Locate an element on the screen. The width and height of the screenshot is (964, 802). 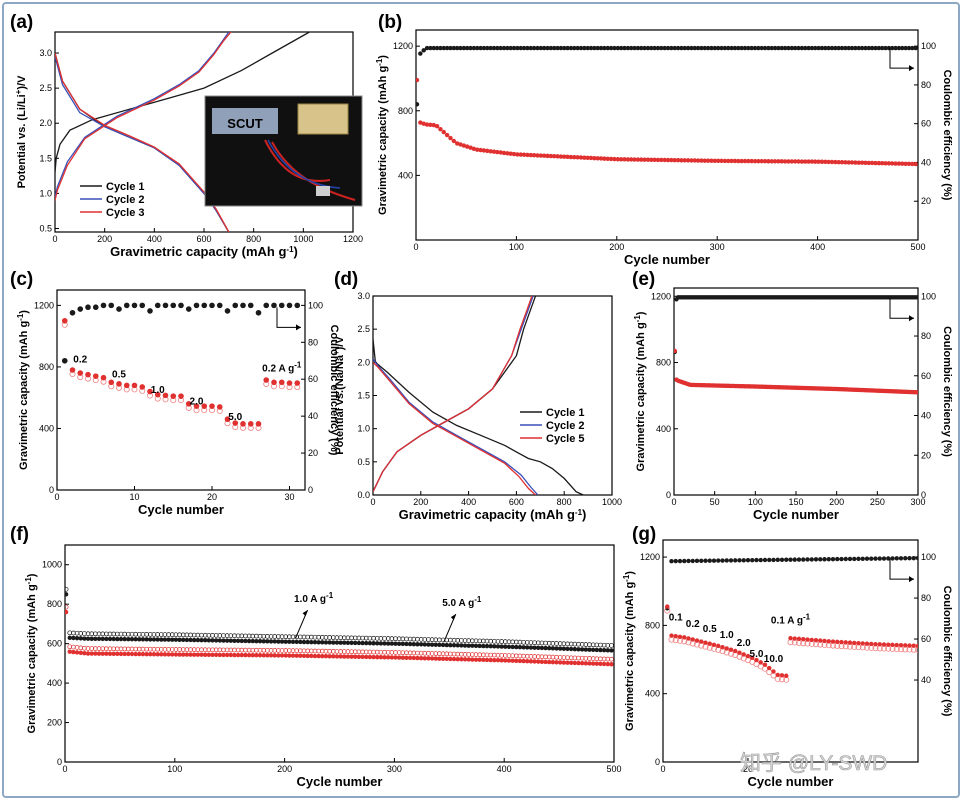
watermark-text: 知乎 @LY-SWD is located at coordinates (813, 763).